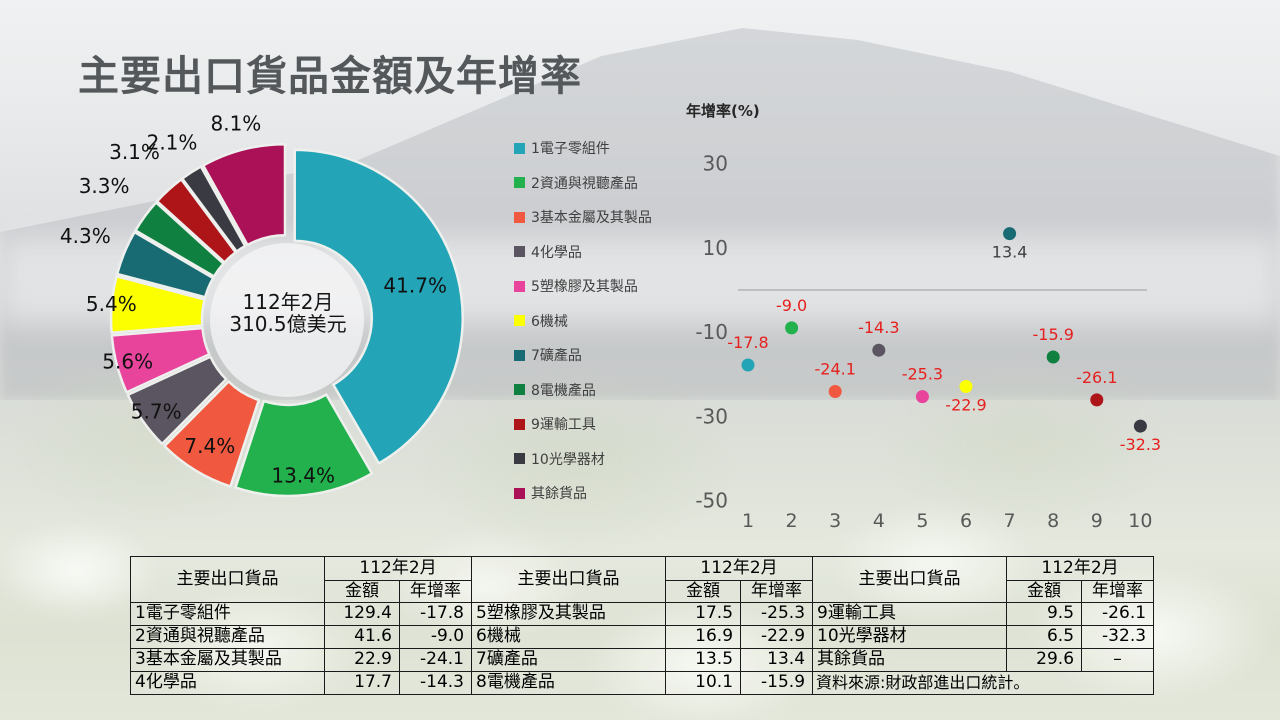 Image resolution: width=1280 pixels, height=720 pixels. What do you see at coordinates (1118, 660) in the screenshot?
I see `table-cell-yoy: –` at bounding box center [1118, 660].